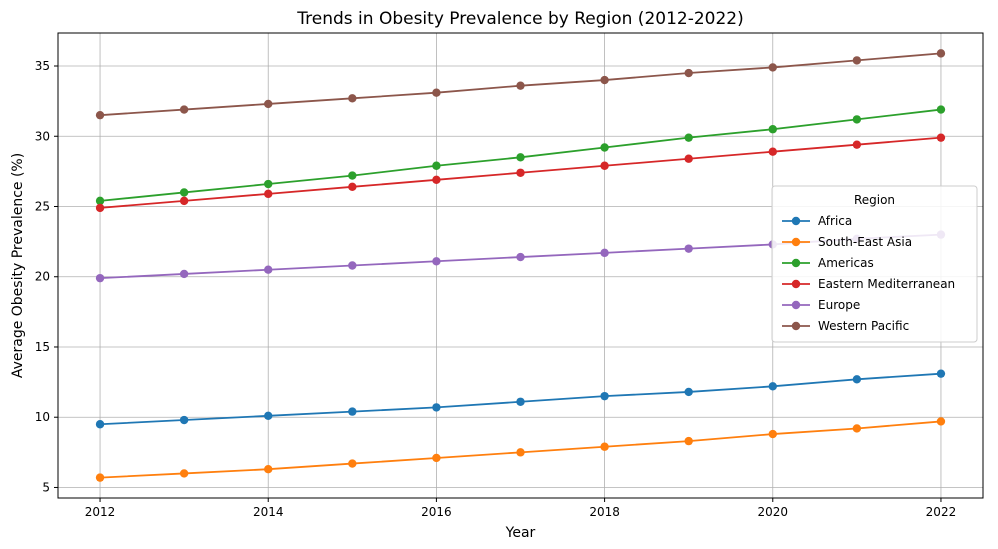 Image resolution: width=998 pixels, height=549 pixels. I want to click on y-tick-label: 25, so click(42, 206).